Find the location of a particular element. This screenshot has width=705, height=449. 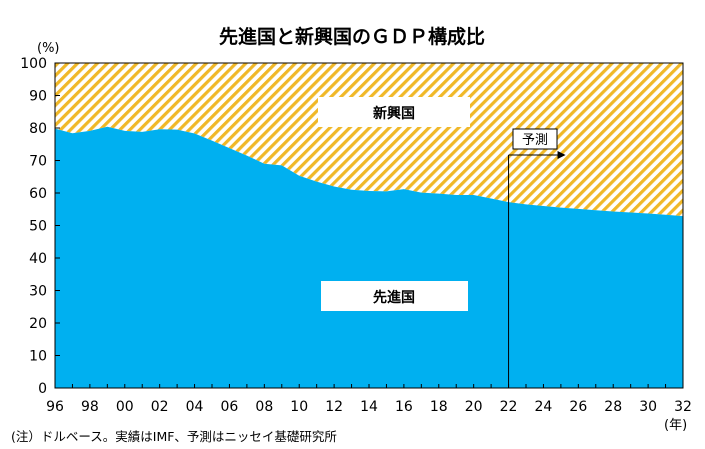

x-tick-label: 22 is located at coordinates (509, 407).